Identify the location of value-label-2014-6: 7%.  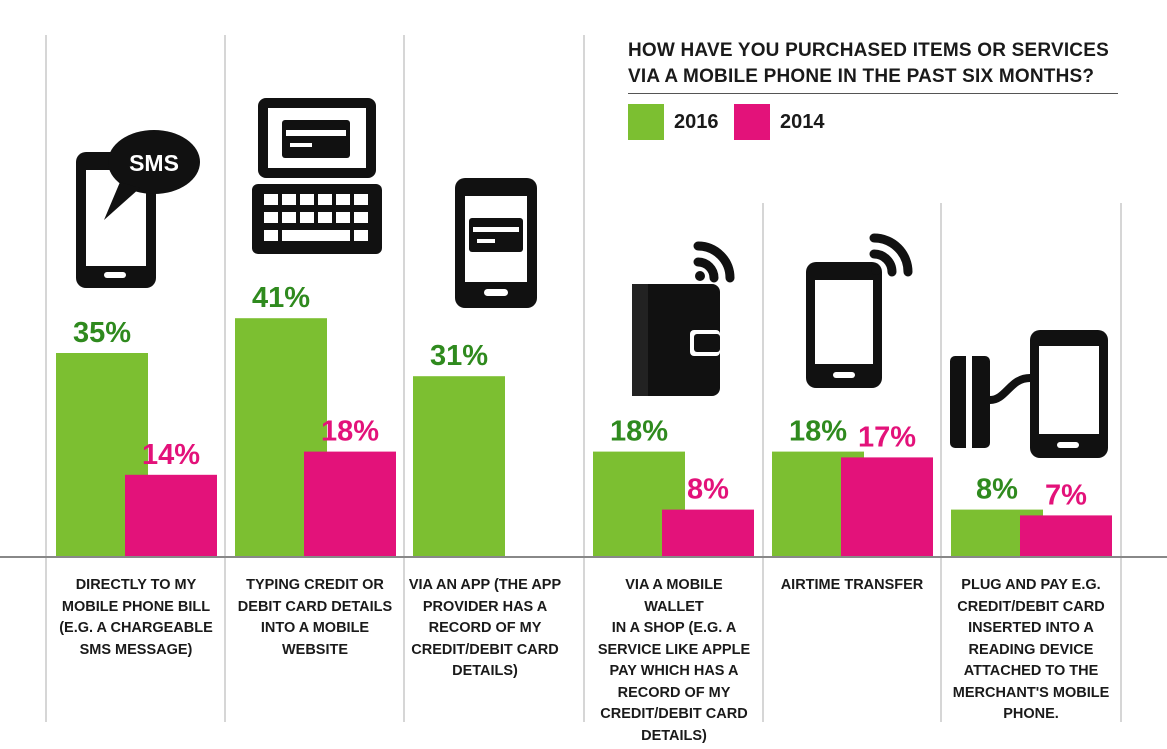
(1066, 495).